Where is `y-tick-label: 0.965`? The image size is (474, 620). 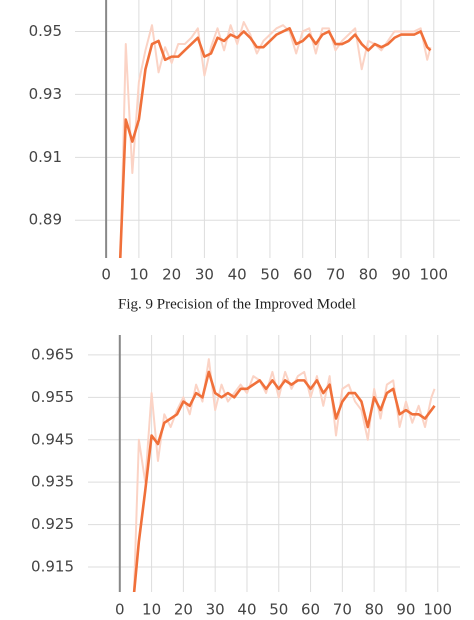
y-tick-label: 0.965 is located at coordinates (52, 354).